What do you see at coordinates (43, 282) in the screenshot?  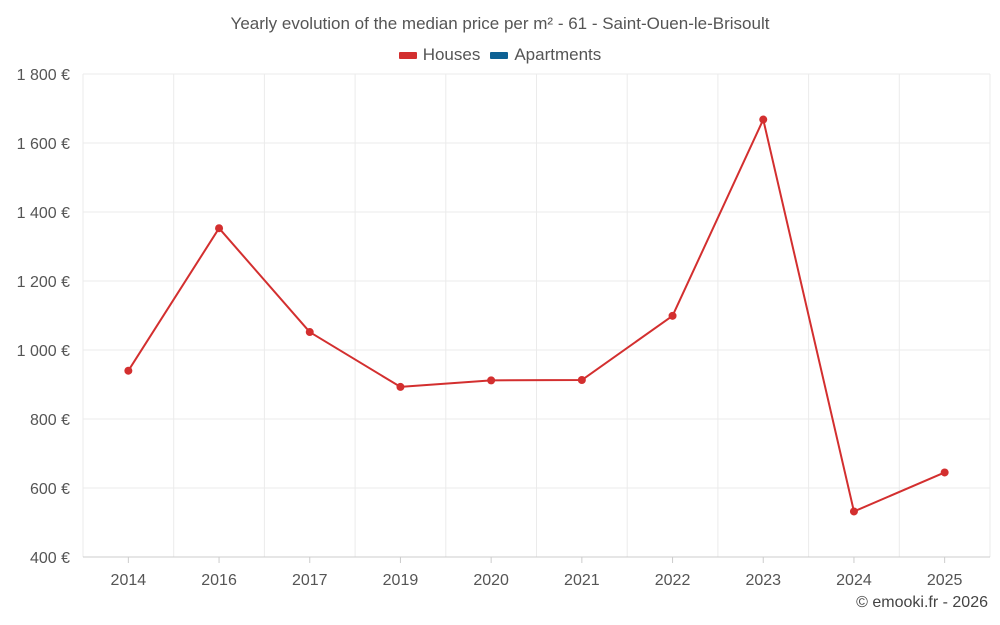 I see `y-tick-label: 1 200 €` at bounding box center [43, 282].